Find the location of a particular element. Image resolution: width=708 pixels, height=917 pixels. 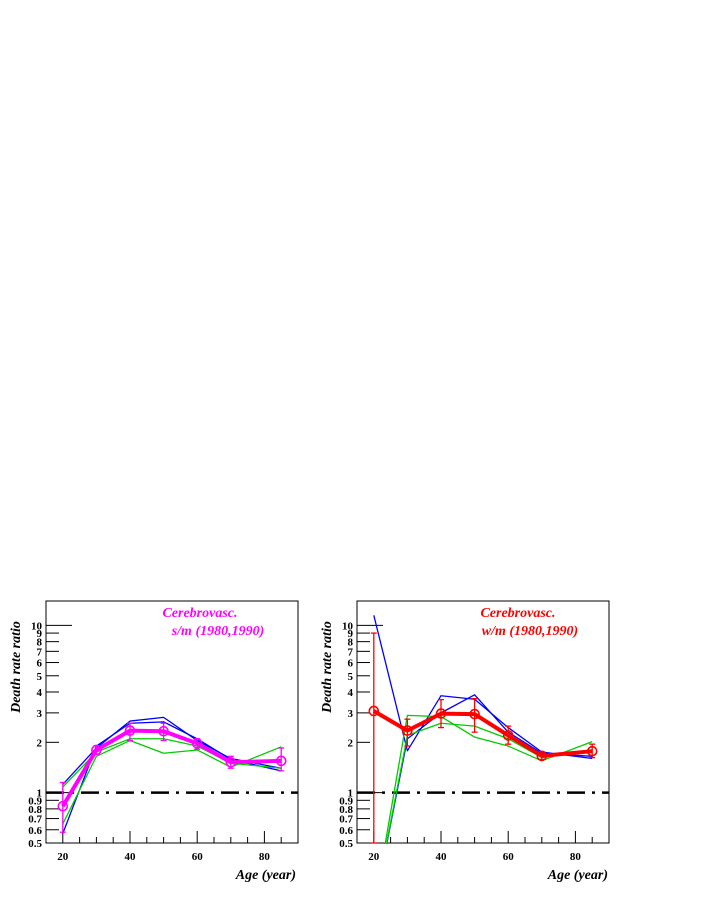

axis-ticks is located at coordinates (164, 734).